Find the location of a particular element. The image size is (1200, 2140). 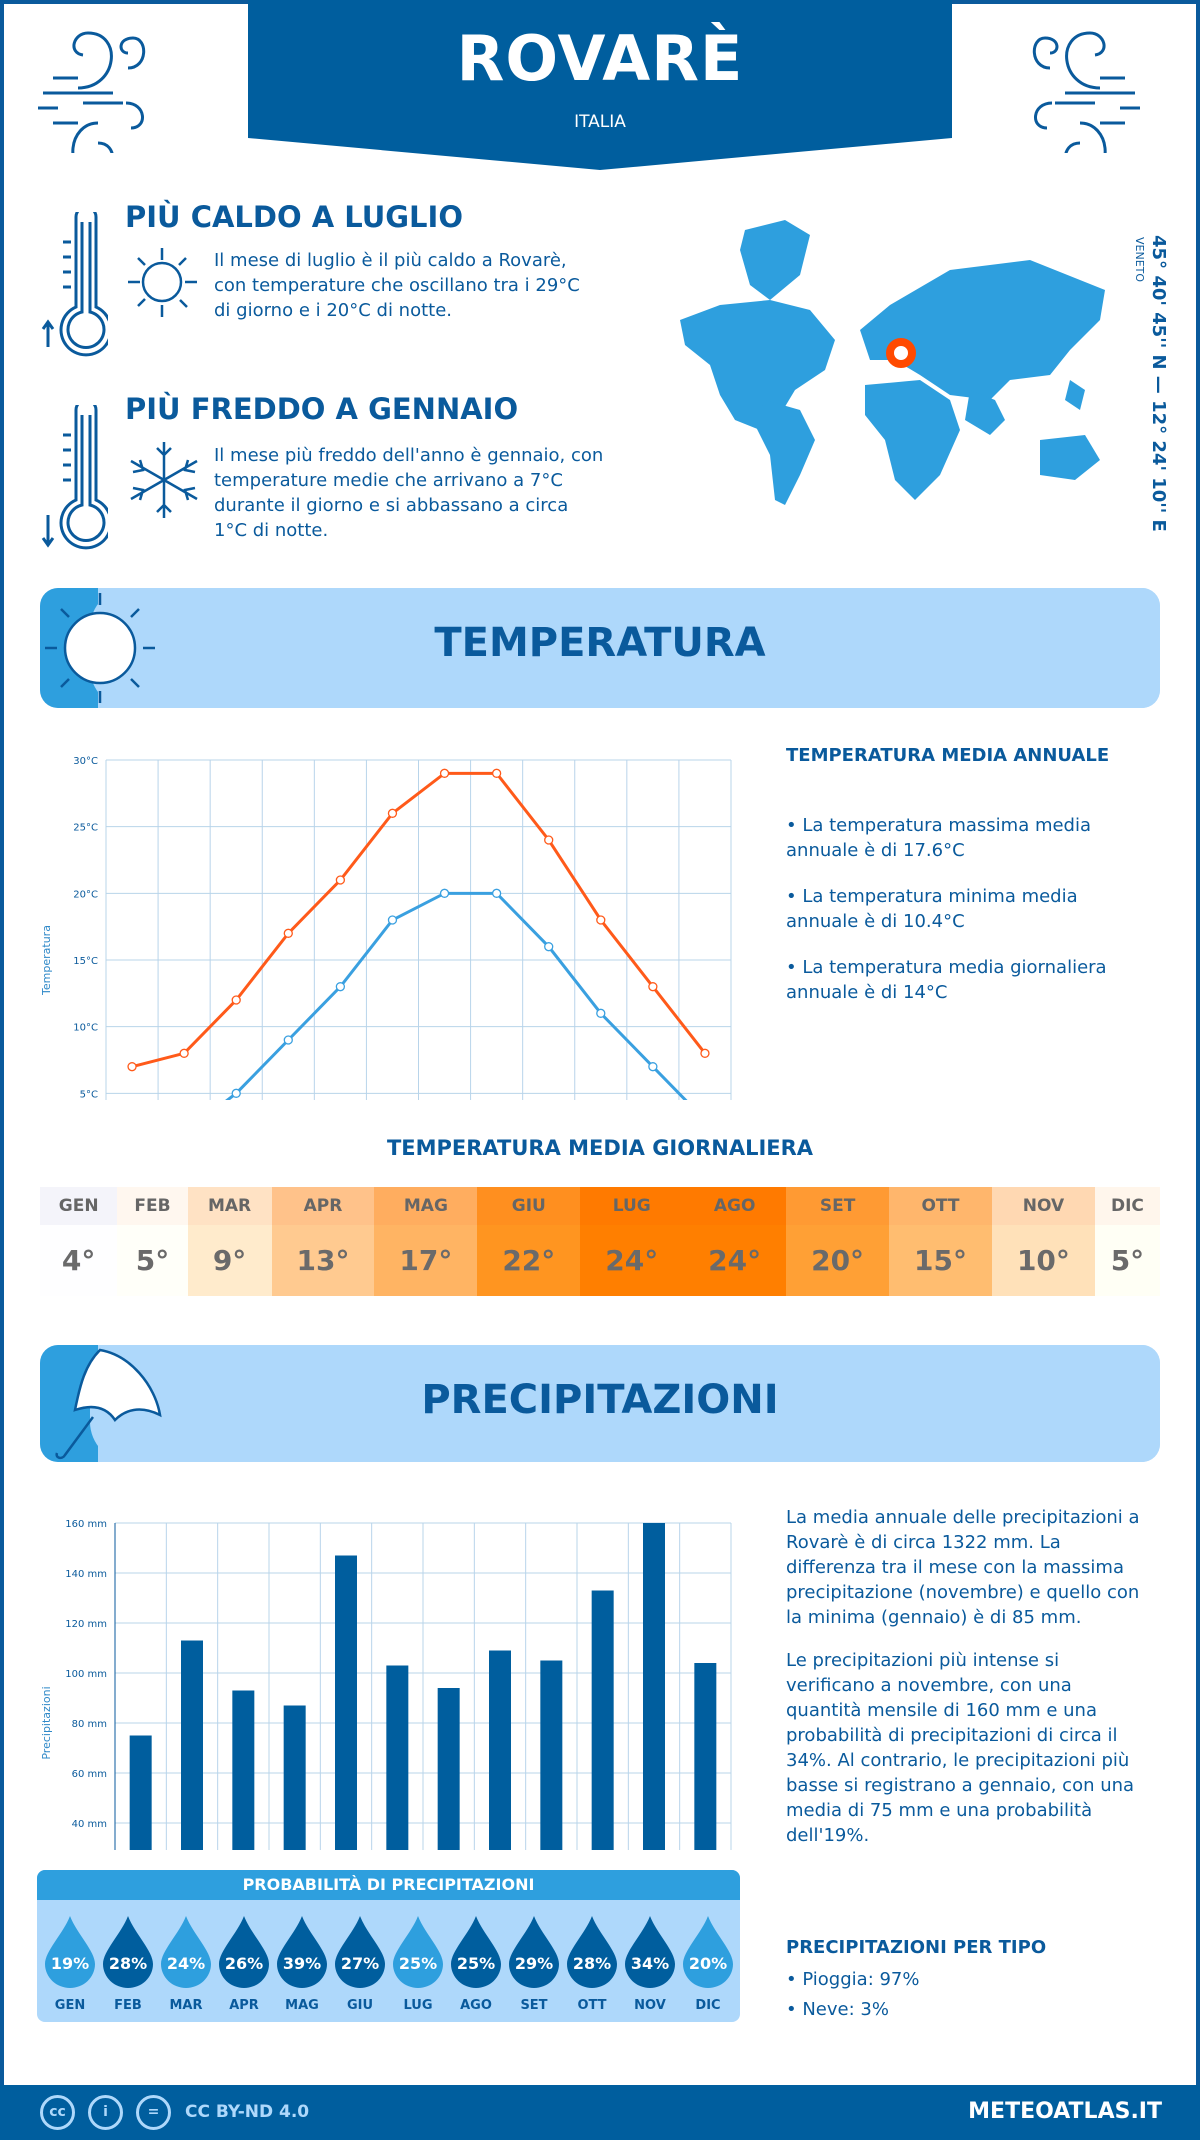

daily-temp-title: TEMPERATURA MEDIA GIORNALIERA is located at coordinates (600, 1148).